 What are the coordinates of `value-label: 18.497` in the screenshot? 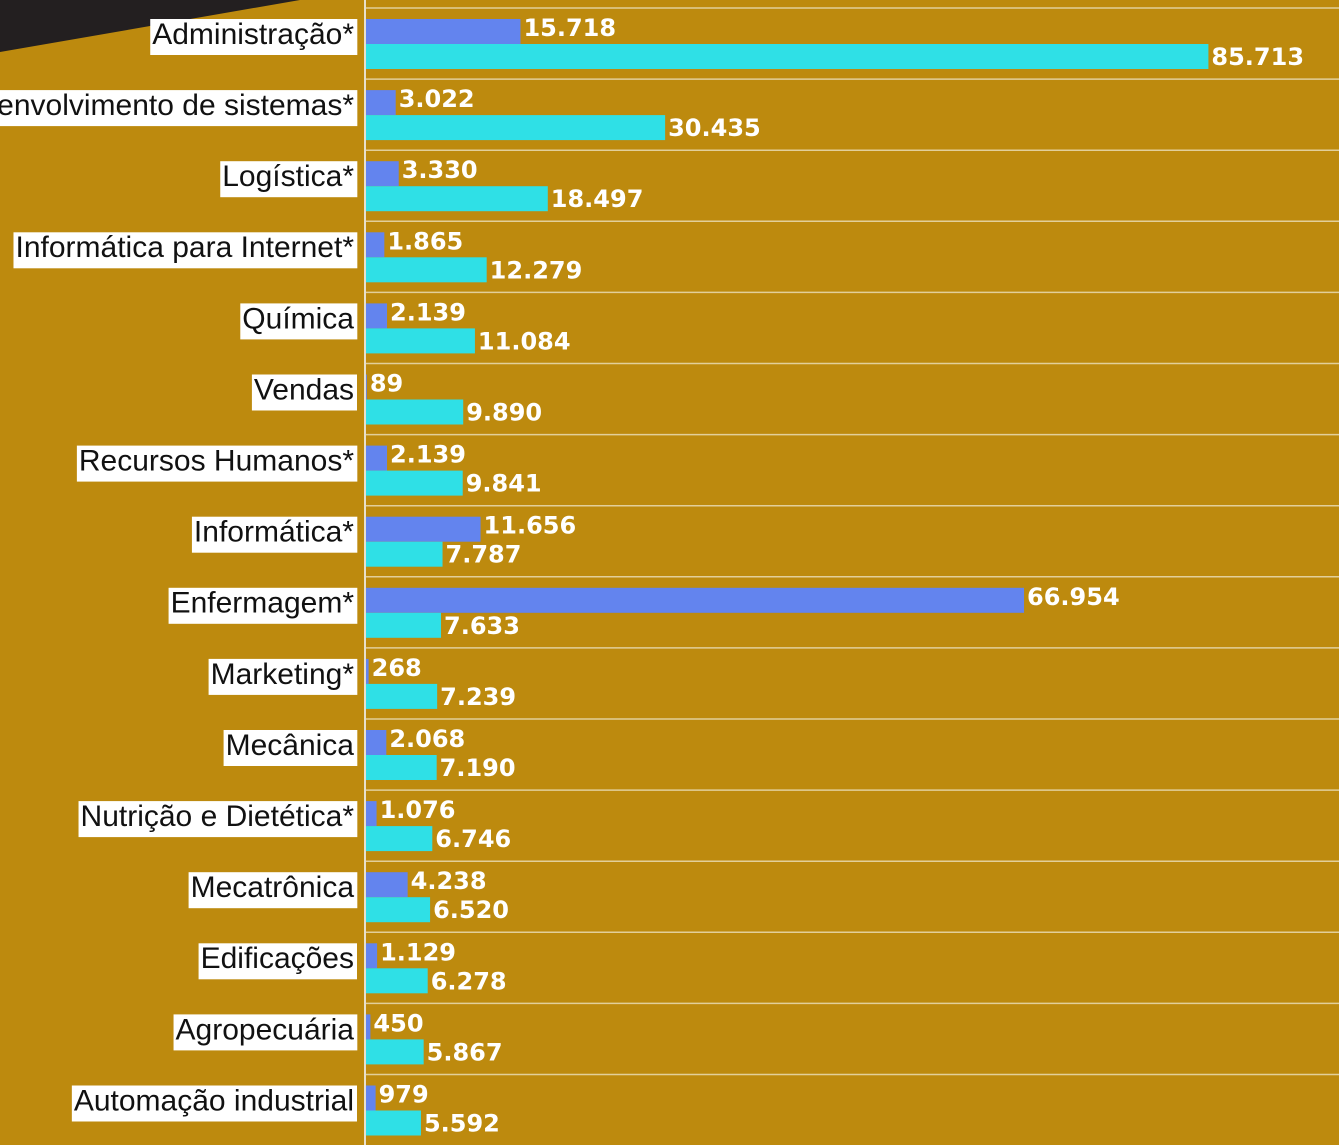 It's located at (597, 199).